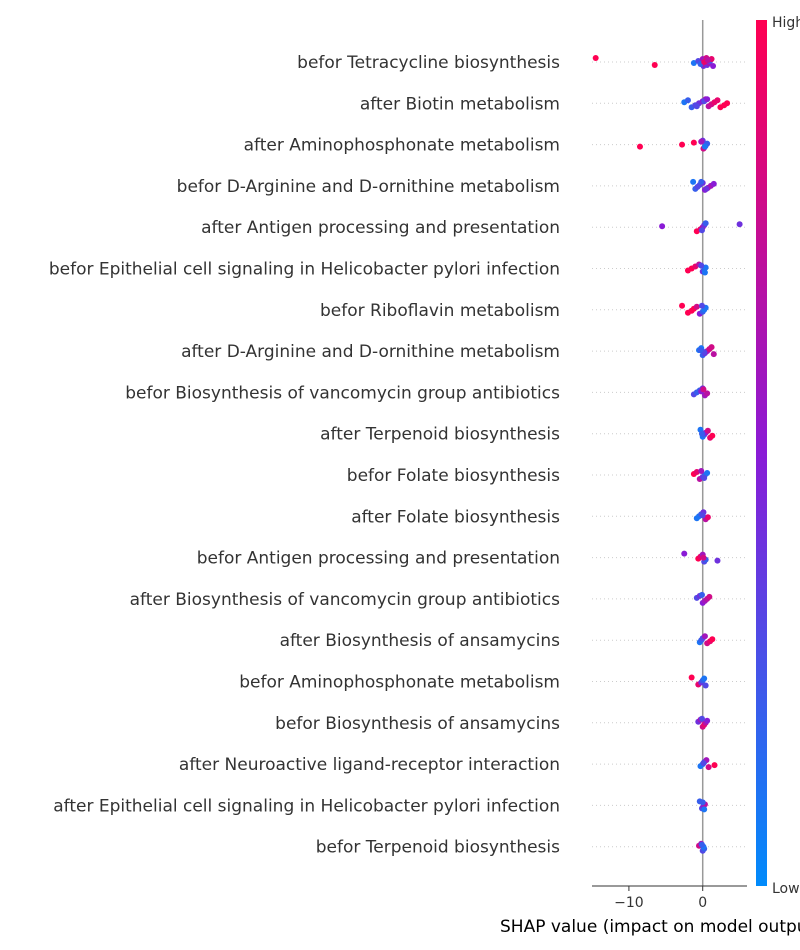 The image size is (800, 950). What do you see at coordinates (778, 456) in the screenshot?
I see `colorbar: High Low` at bounding box center [778, 456].